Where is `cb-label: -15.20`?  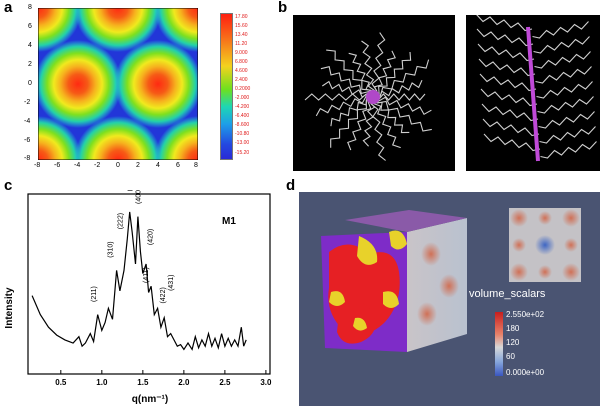 cb-label: -15.20 is located at coordinates (242, 153).